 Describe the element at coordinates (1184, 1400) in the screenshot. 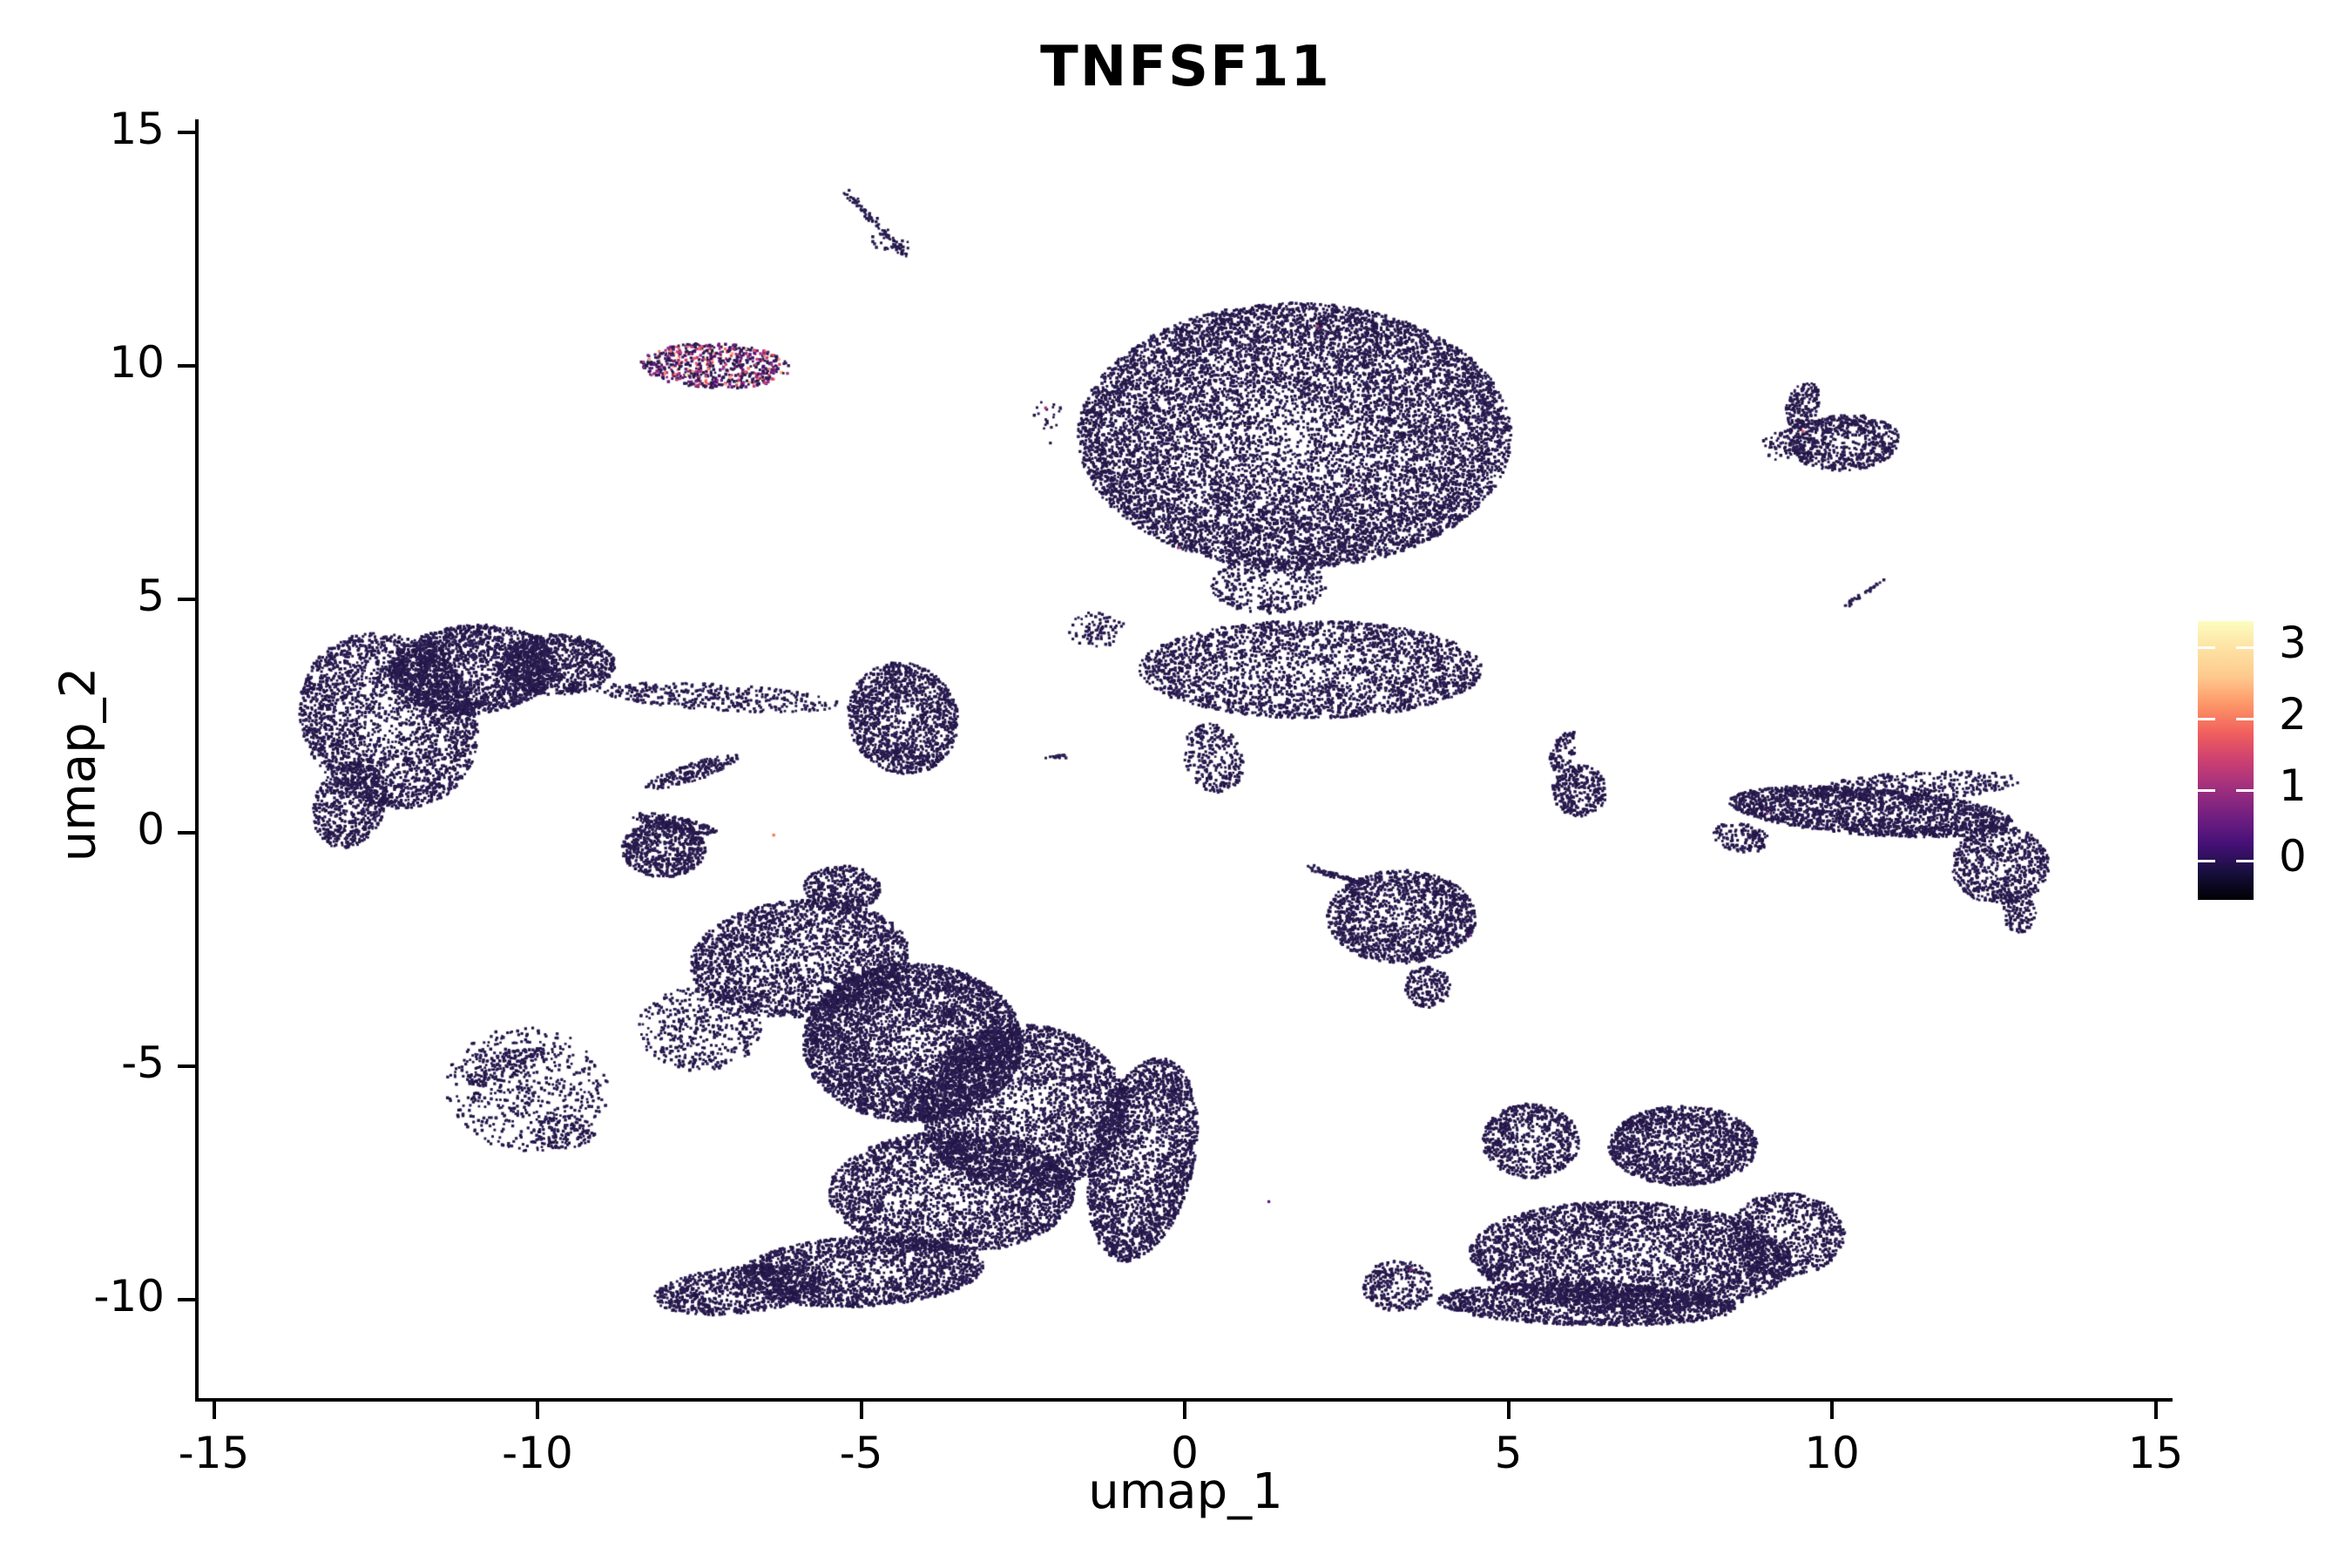

I see `x-axis-spine` at that location.